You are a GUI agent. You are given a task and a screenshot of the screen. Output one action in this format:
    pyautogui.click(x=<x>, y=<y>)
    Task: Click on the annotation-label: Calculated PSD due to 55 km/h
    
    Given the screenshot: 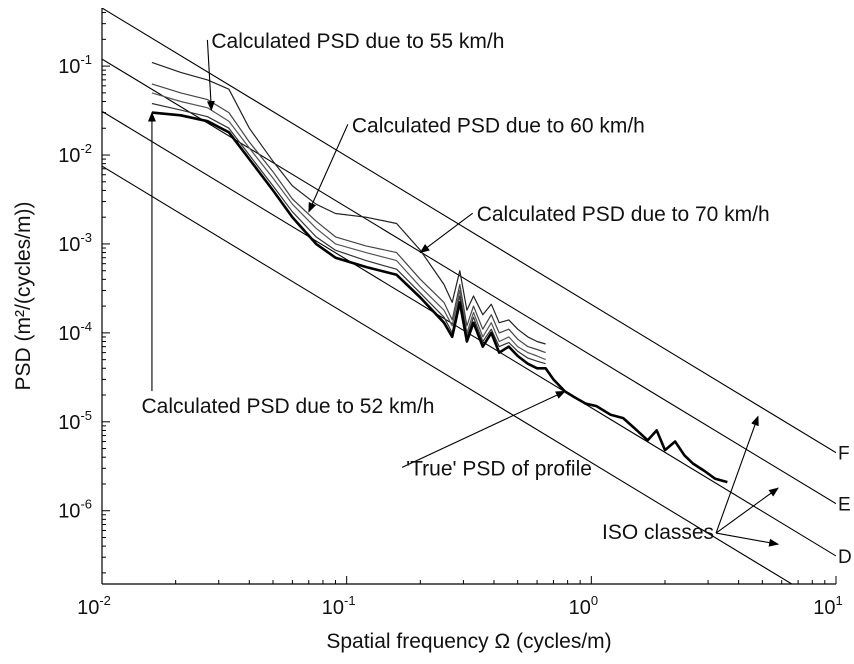 What is the action you would take?
    pyautogui.click(x=357, y=41)
    